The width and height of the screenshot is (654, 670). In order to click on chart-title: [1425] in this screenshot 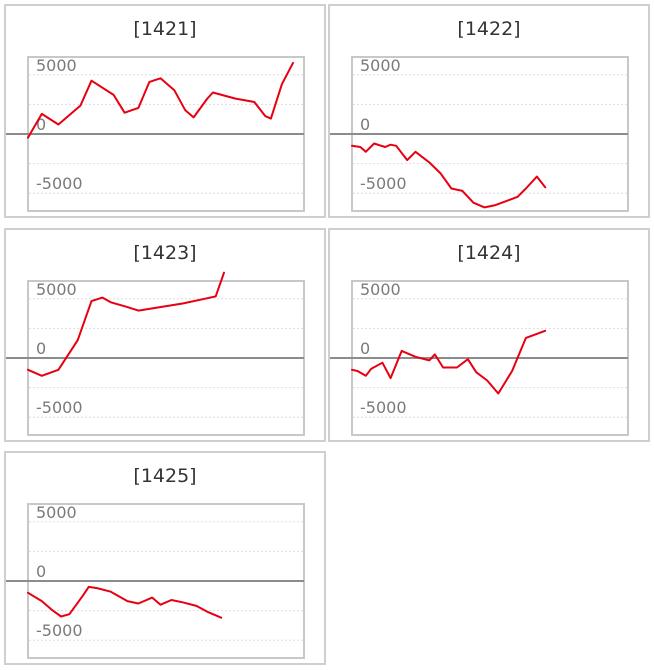, I will do `click(164, 476)`.